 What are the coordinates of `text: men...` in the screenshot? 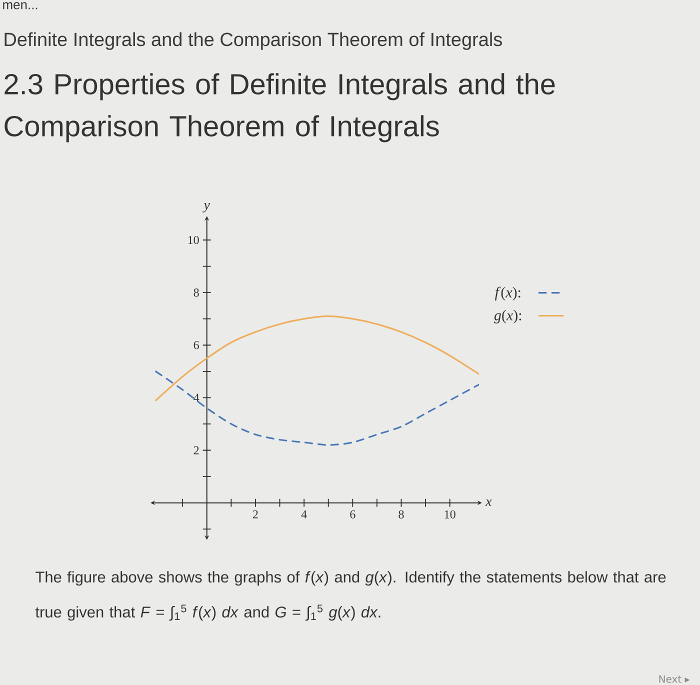 It's located at (20, 6).